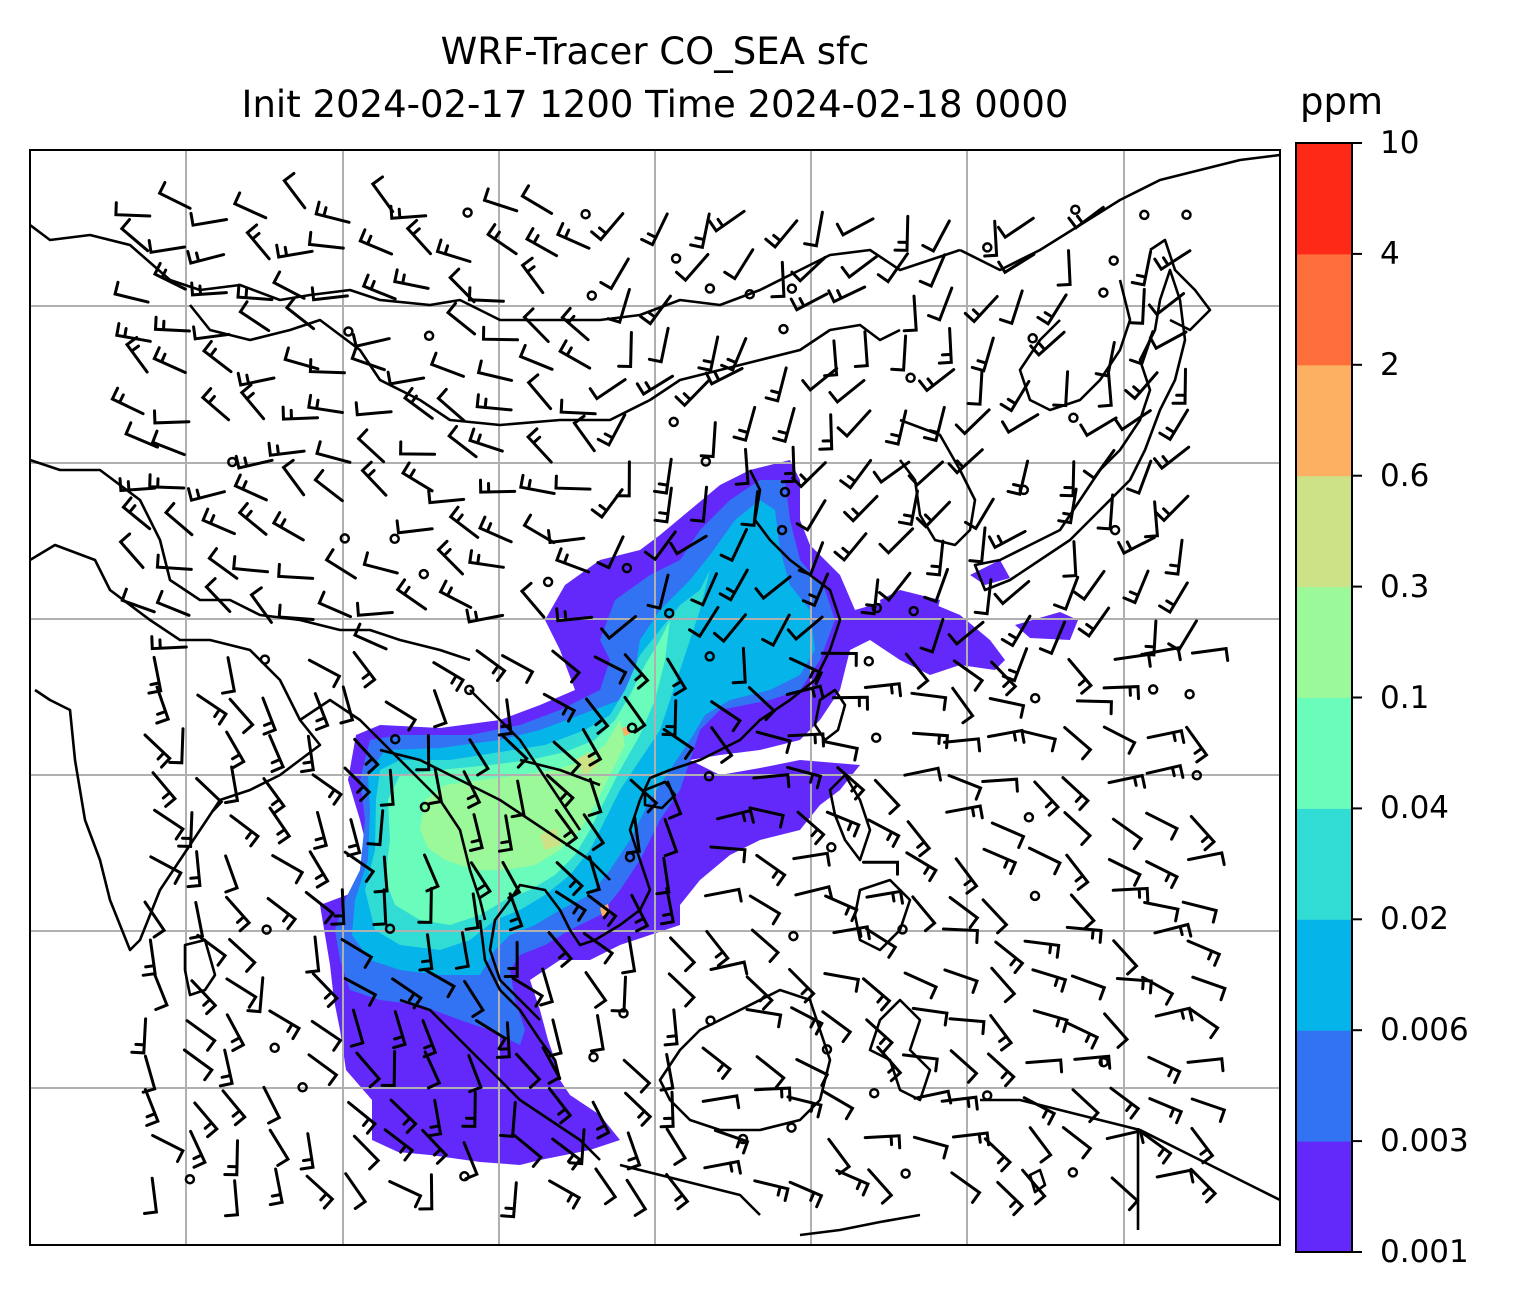 The height and width of the screenshot is (1306, 1528). I want to click on sumatra-coast, so click(500, 1079).